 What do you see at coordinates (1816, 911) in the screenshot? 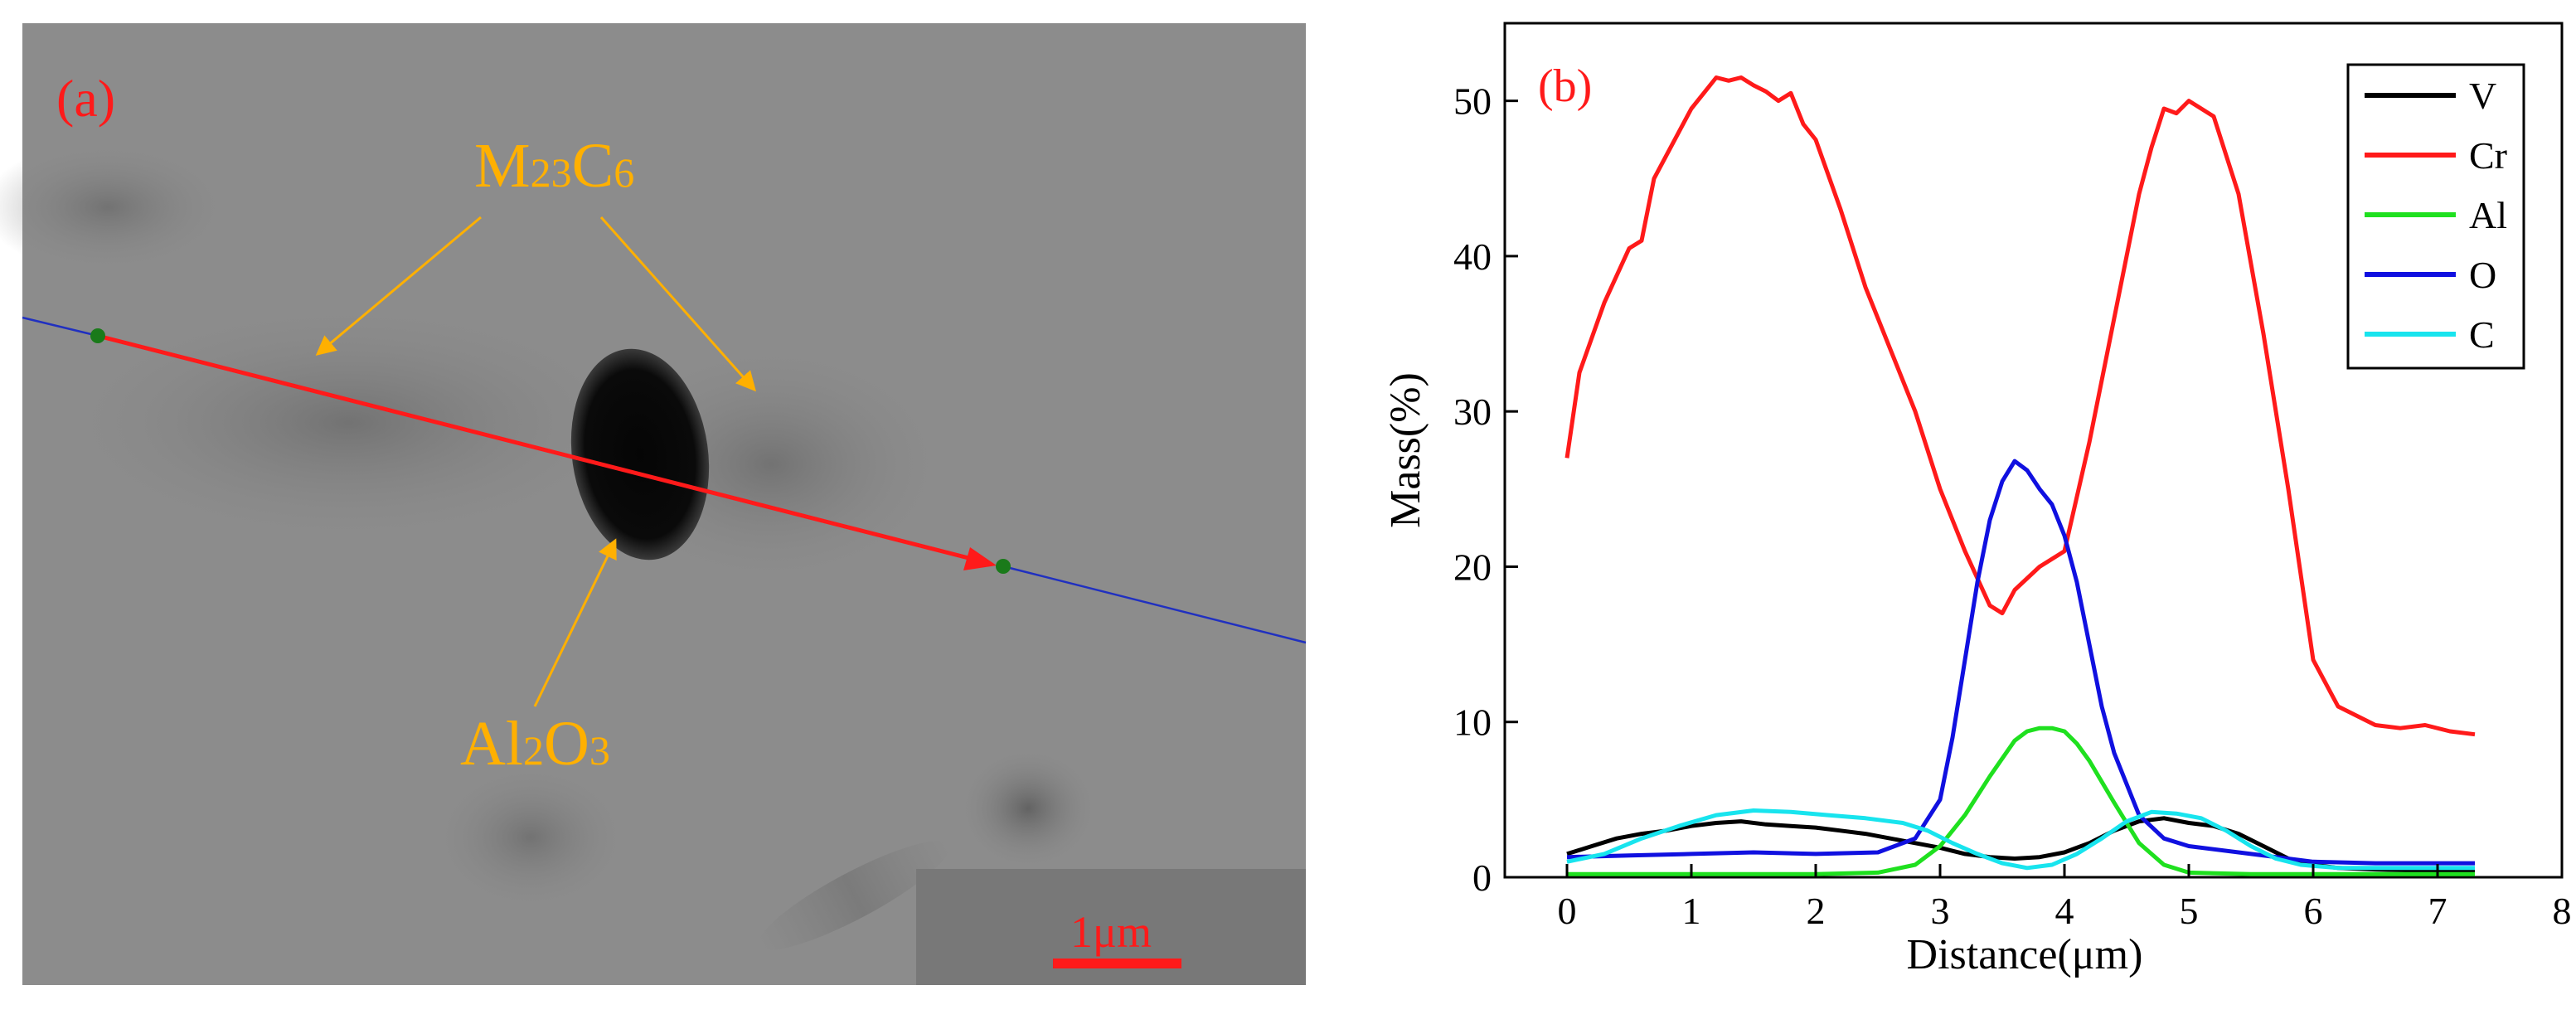
I see `x-tick-label: 2` at bounding box center [1816, 911].